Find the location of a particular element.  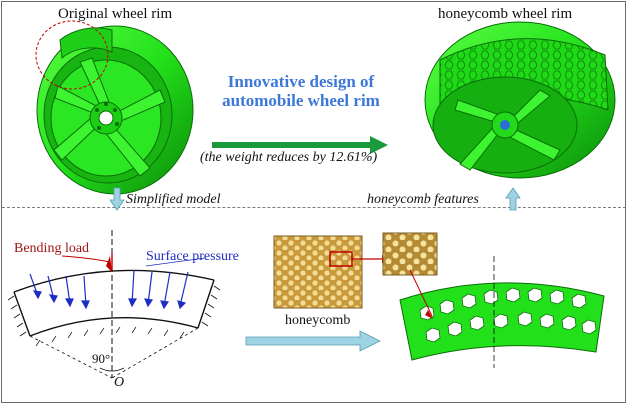

honeycomb-arrow is located at coordinates (313, 341).